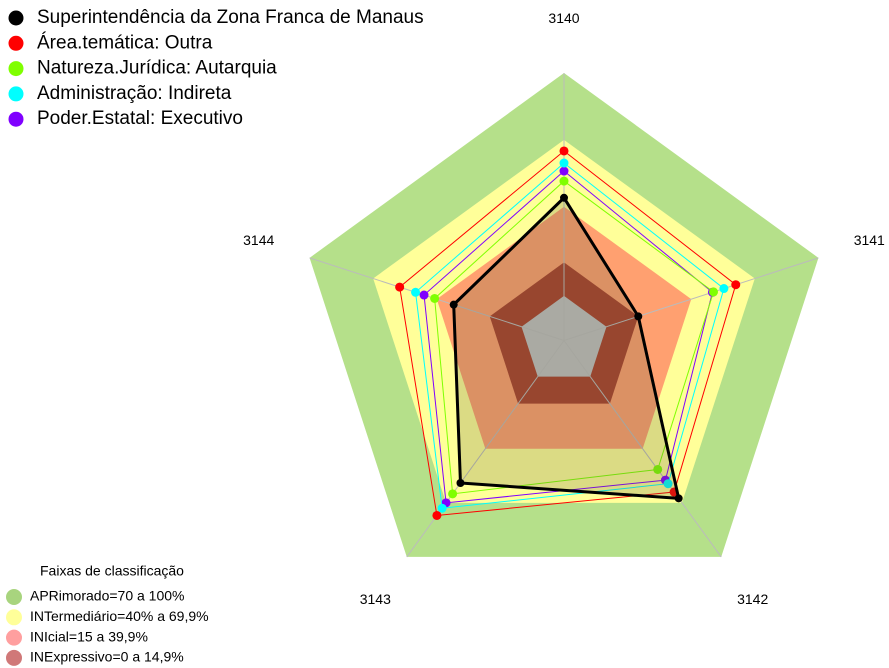  I want to click on axis-label: 3141, so click(869, 240).